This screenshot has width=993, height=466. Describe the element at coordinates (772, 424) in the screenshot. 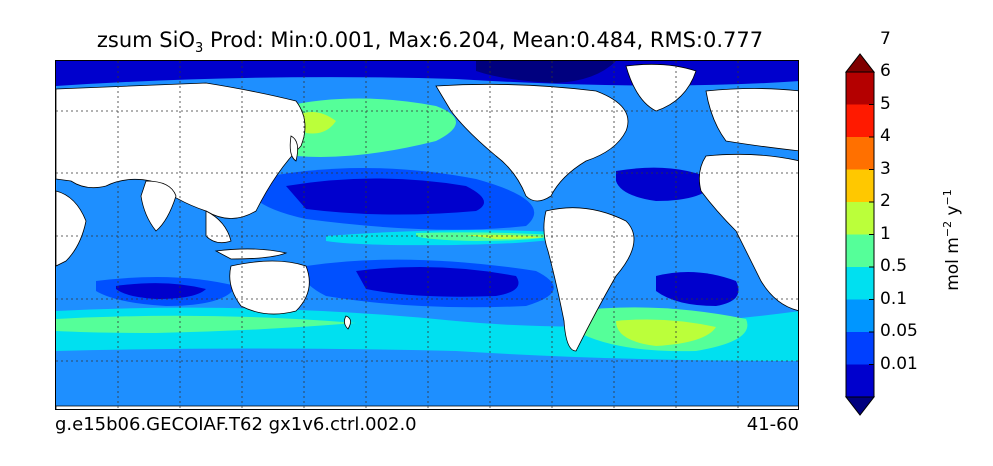

I see `years-label: 41-60` at that location.